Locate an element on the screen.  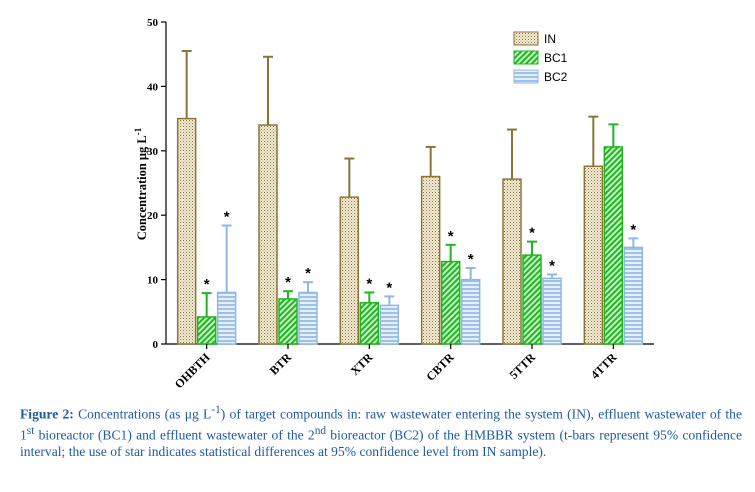
caption-sup-1: -1 is located at coordinates (216, 410).